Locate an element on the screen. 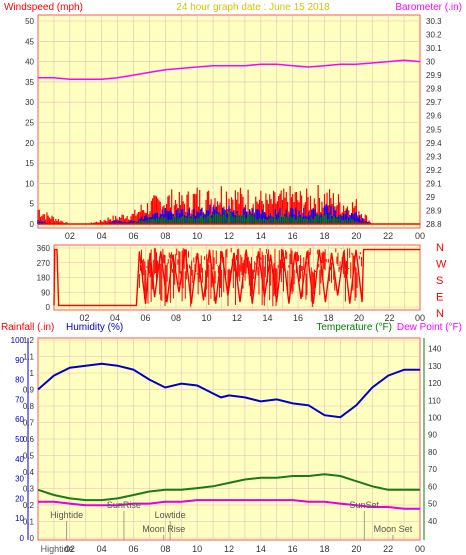 The height and width of the screenshot is (555, 466). windspeed-tick-label: 20 is located at coordinates (29, 143).